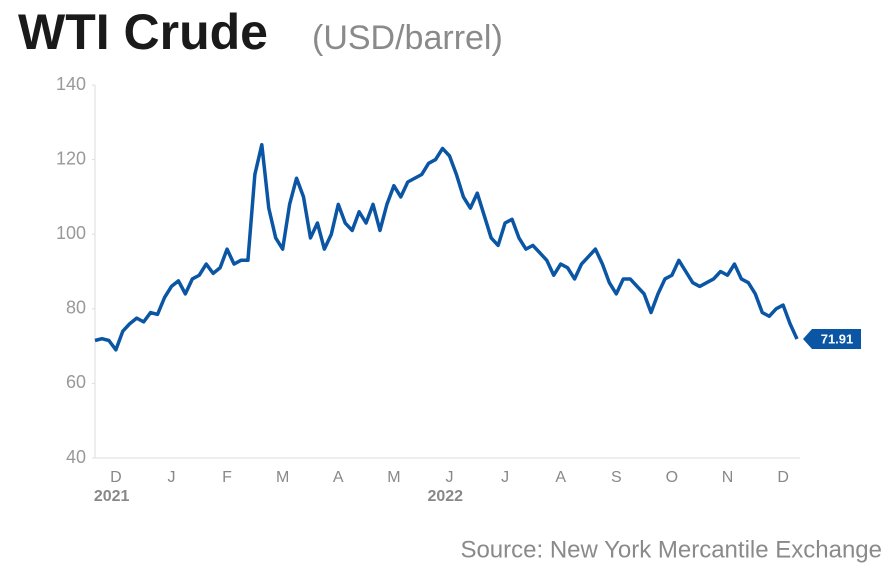  I want to click on source: Source: New York Mercantile Exchange, so click(671, 549).